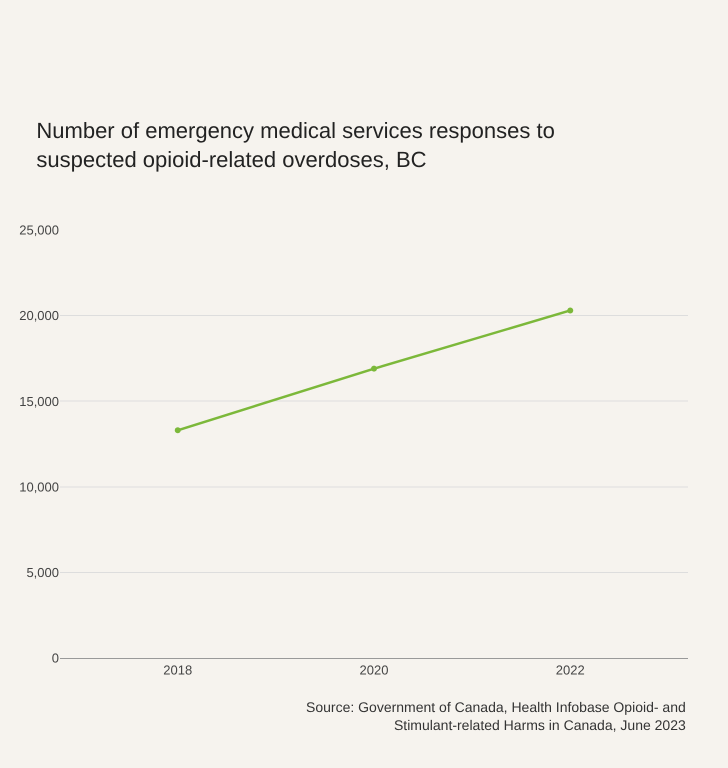 The image size is (728, 768). I want to click on y-tick-label: 25,000, so click(39, 230).